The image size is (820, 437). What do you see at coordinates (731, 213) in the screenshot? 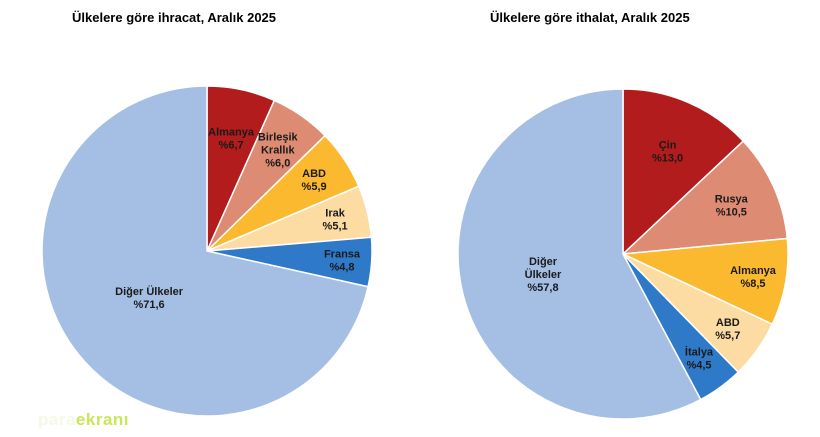
I see `slice-value-label-1: %10,5` at bounding box center [731, 213].